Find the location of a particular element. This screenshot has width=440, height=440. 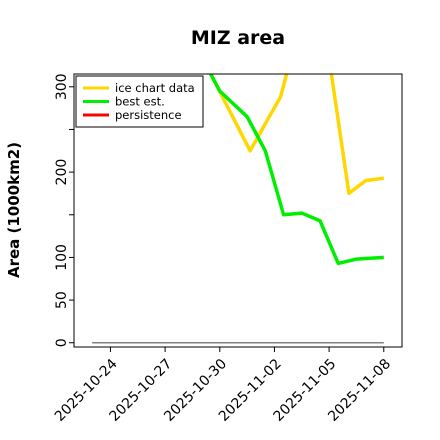

y-tick-label: 100 is located at coordinates (62, 257).